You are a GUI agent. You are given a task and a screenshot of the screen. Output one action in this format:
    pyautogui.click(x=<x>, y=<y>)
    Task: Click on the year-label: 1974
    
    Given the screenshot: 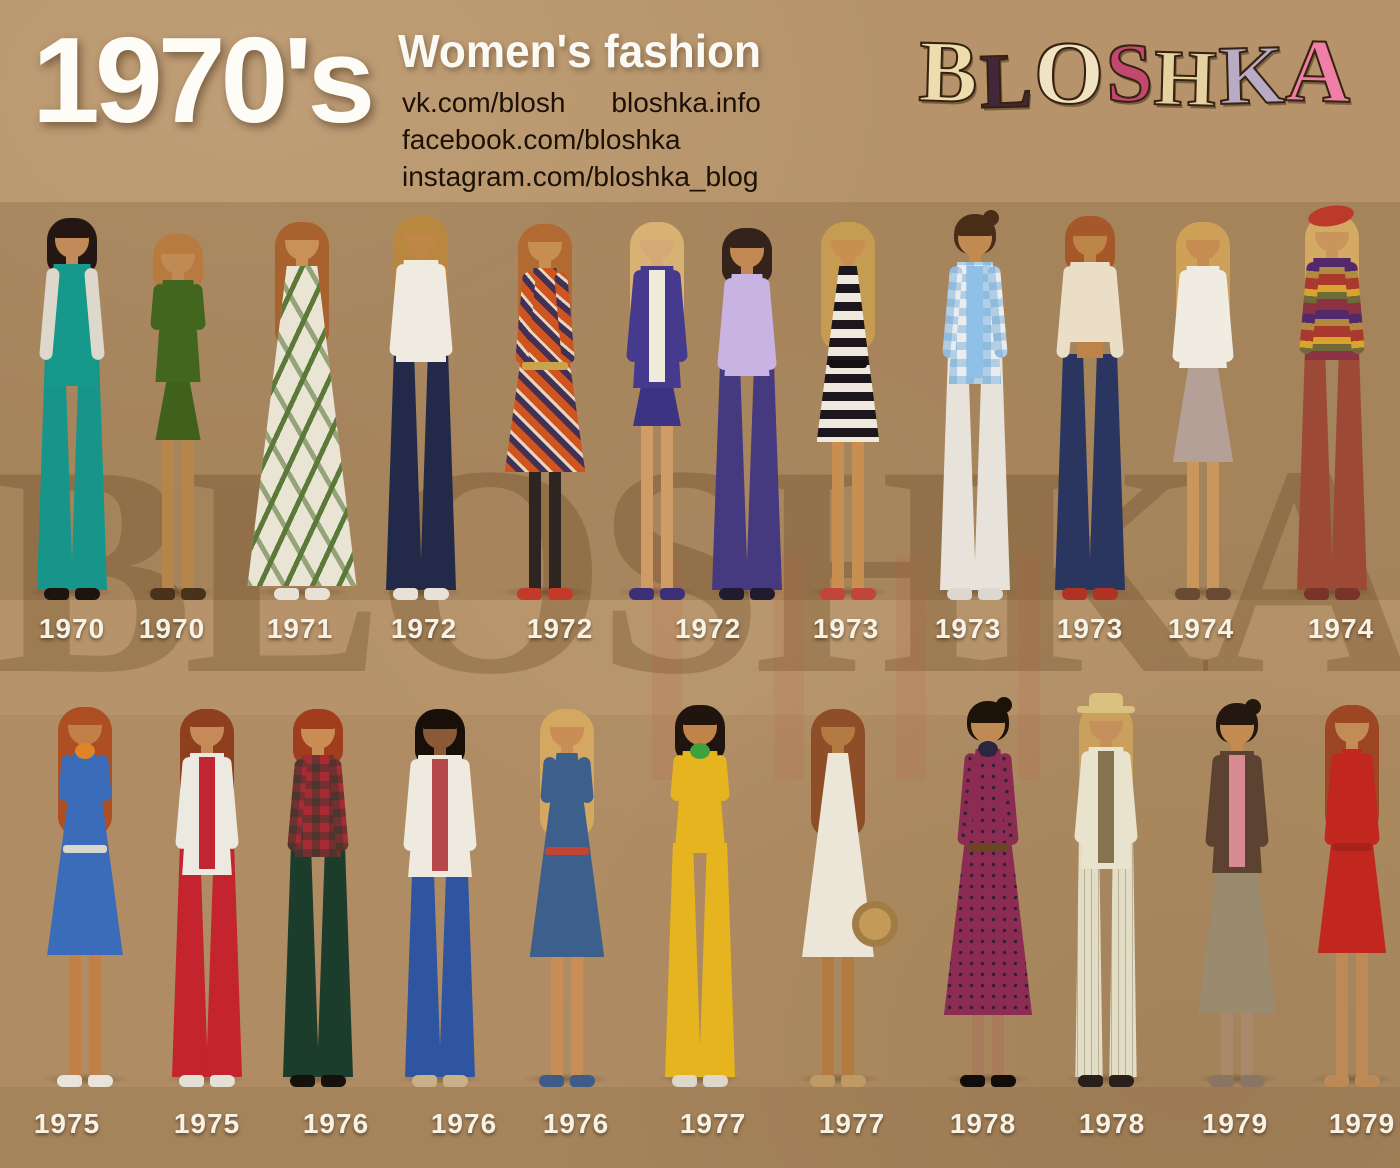 What is the action you would take?
    pyautogui.click(x=1341, y=628)
    